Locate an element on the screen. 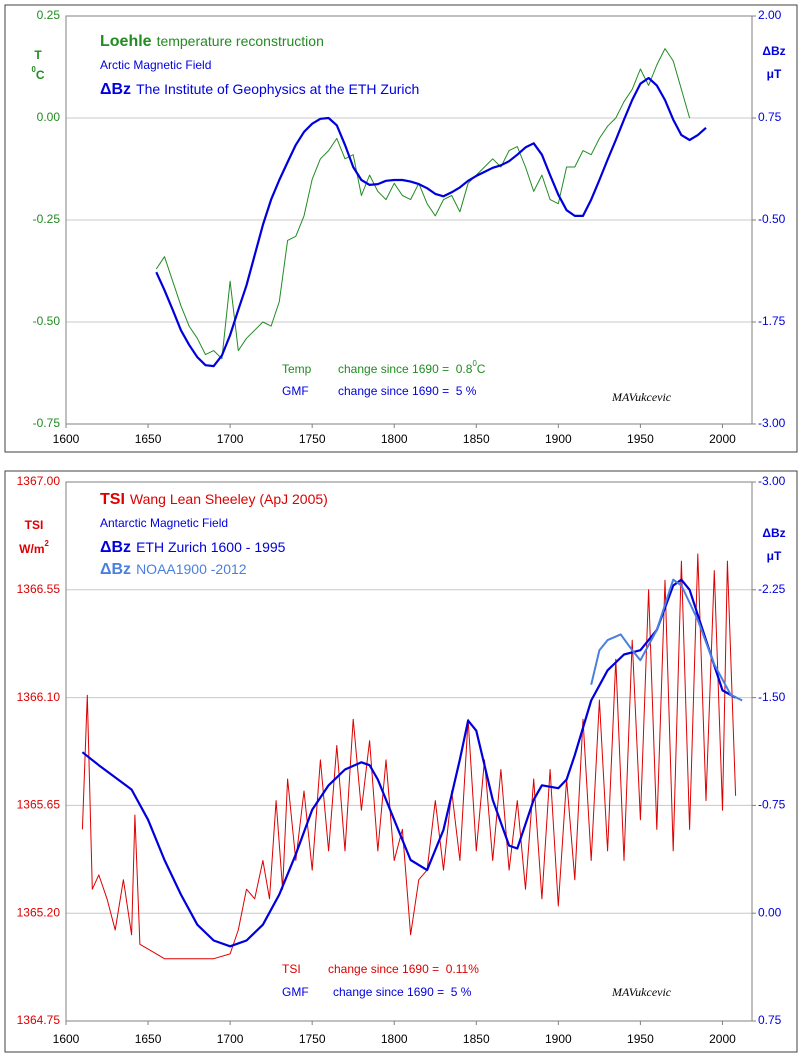 This screenshot has width=802, height=1059. y2-tick-label: 0.00 is located at coordinates (770, 912).